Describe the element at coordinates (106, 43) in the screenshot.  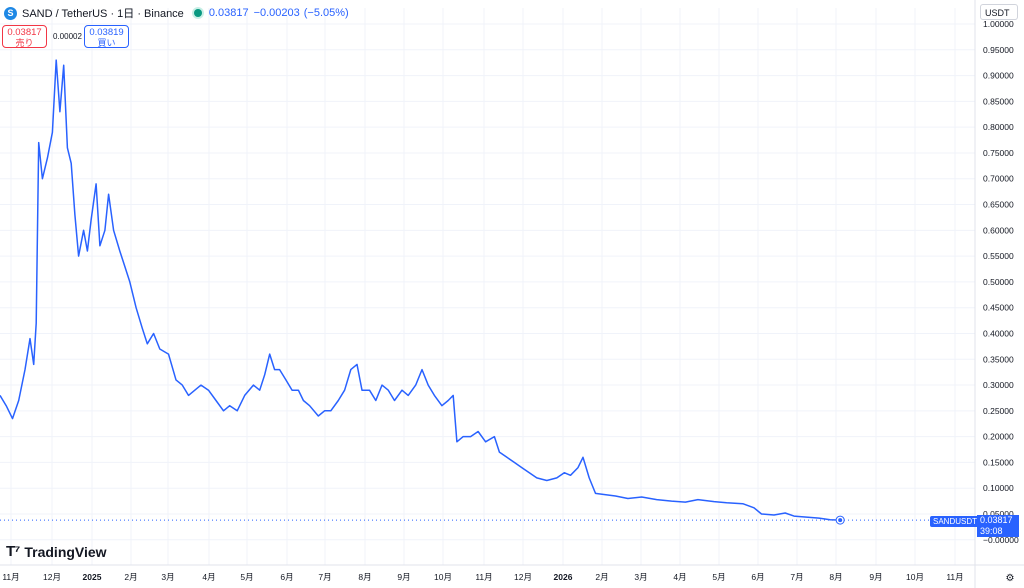
I see `buy-label: 買い` at that location.